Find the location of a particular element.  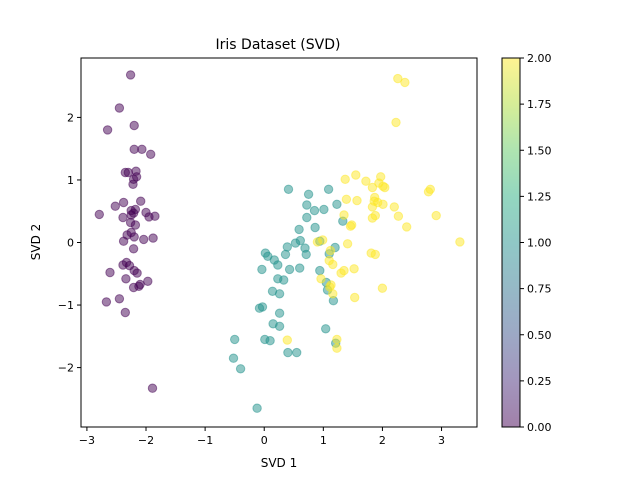

colorbar-tick-label: 1.75 is located at coordinates (539, 104).